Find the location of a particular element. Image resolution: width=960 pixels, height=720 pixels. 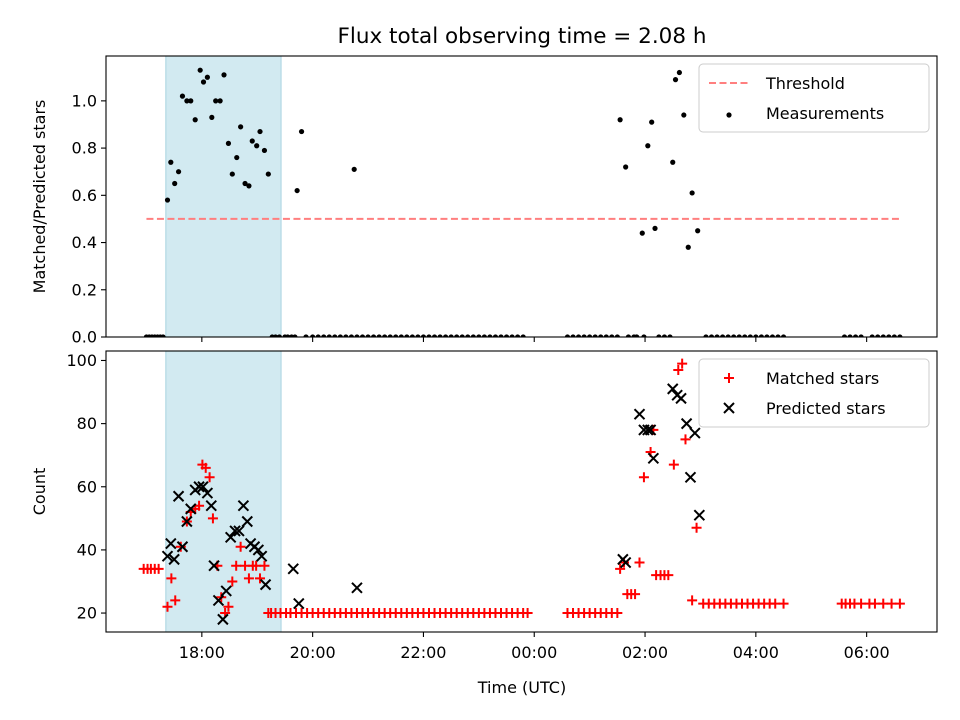

legend-matched-swatch is located at coordinates (729, 378).